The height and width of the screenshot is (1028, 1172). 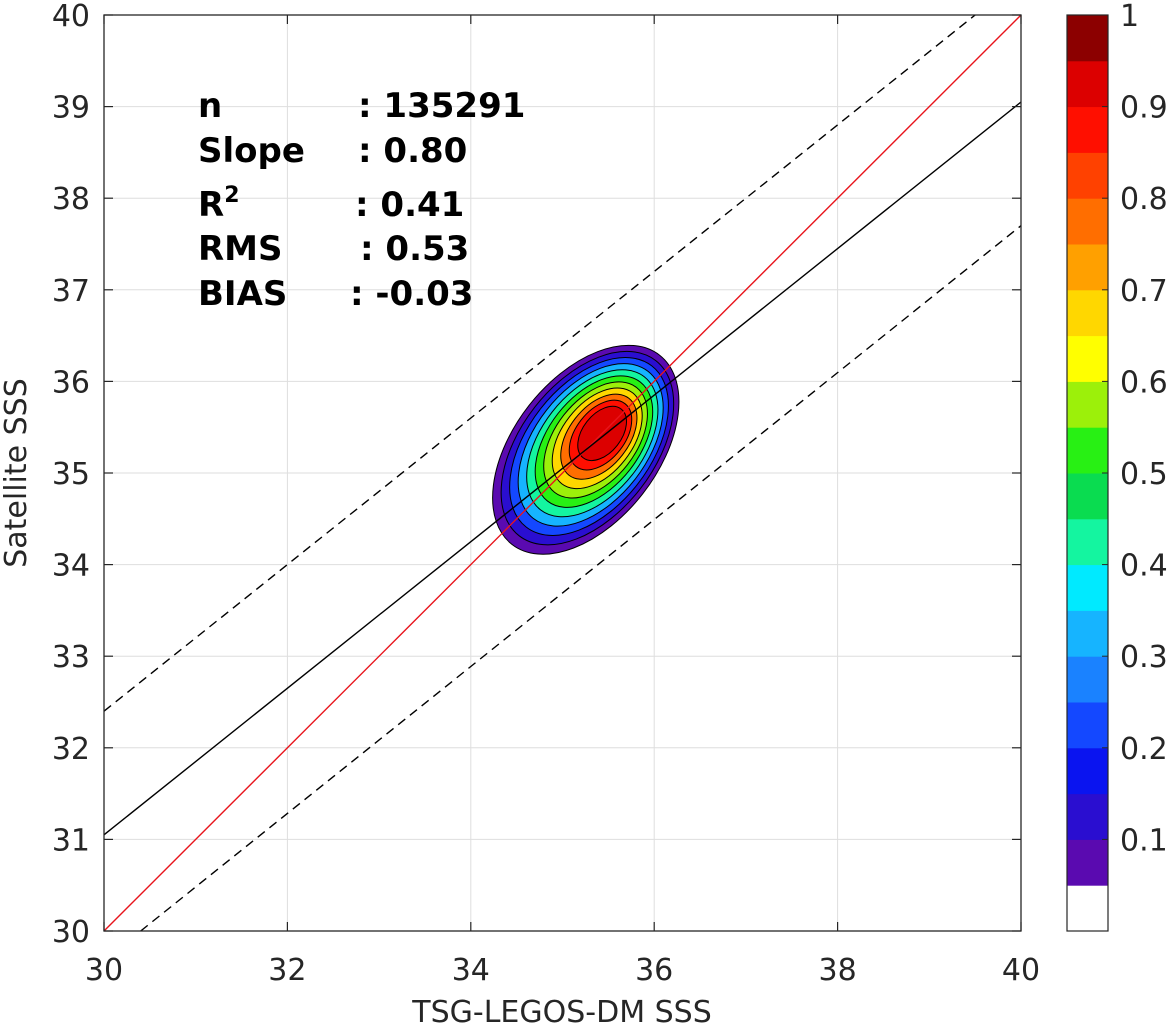 What do you see at coordinates (17, 473) in the screenshot?
I see `y-axis-label: Satellite SSS` at bounding box center [17, 473].